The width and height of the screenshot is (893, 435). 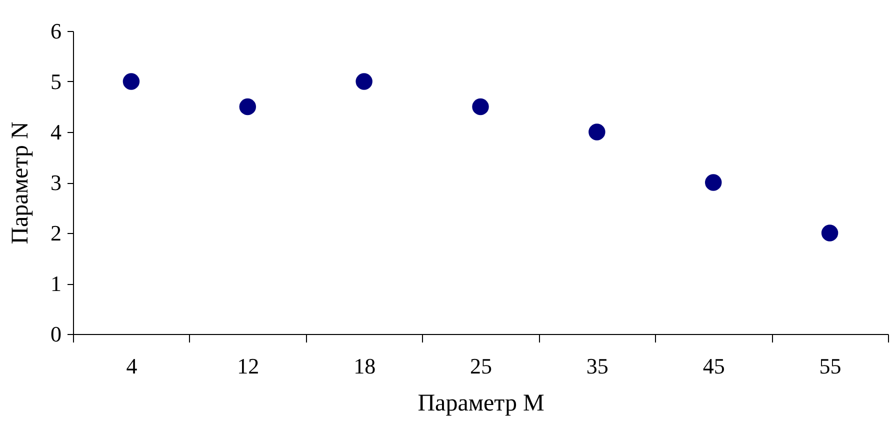 What do you see at coordinates (481, 366) in the screenshot?
I see `x-tick-label: 25` at bounding box center [481, 366].